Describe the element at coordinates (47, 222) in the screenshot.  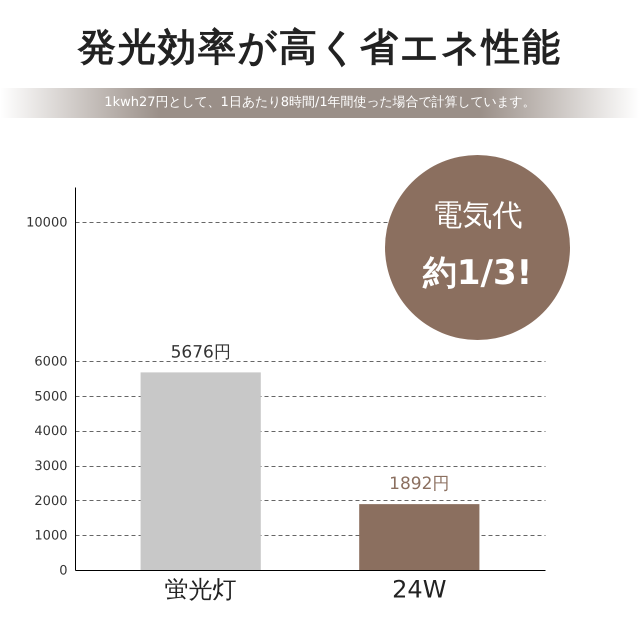
I see `y-tick-label: 10000` at that location.